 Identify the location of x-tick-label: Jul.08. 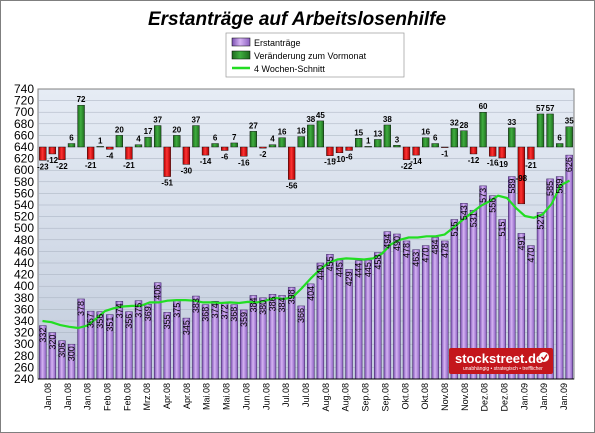
(306, 395).